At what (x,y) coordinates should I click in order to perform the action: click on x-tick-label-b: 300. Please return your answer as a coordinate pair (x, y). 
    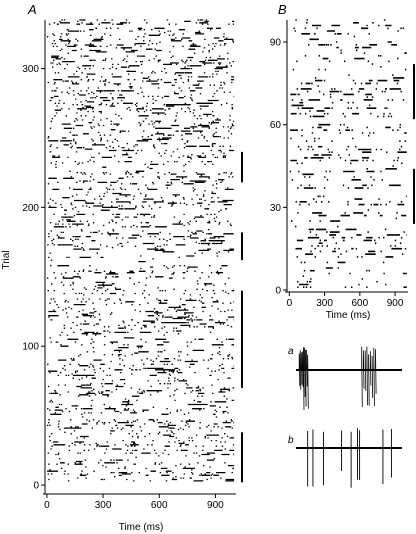
    Looking at the image, I should click on (324, 303).